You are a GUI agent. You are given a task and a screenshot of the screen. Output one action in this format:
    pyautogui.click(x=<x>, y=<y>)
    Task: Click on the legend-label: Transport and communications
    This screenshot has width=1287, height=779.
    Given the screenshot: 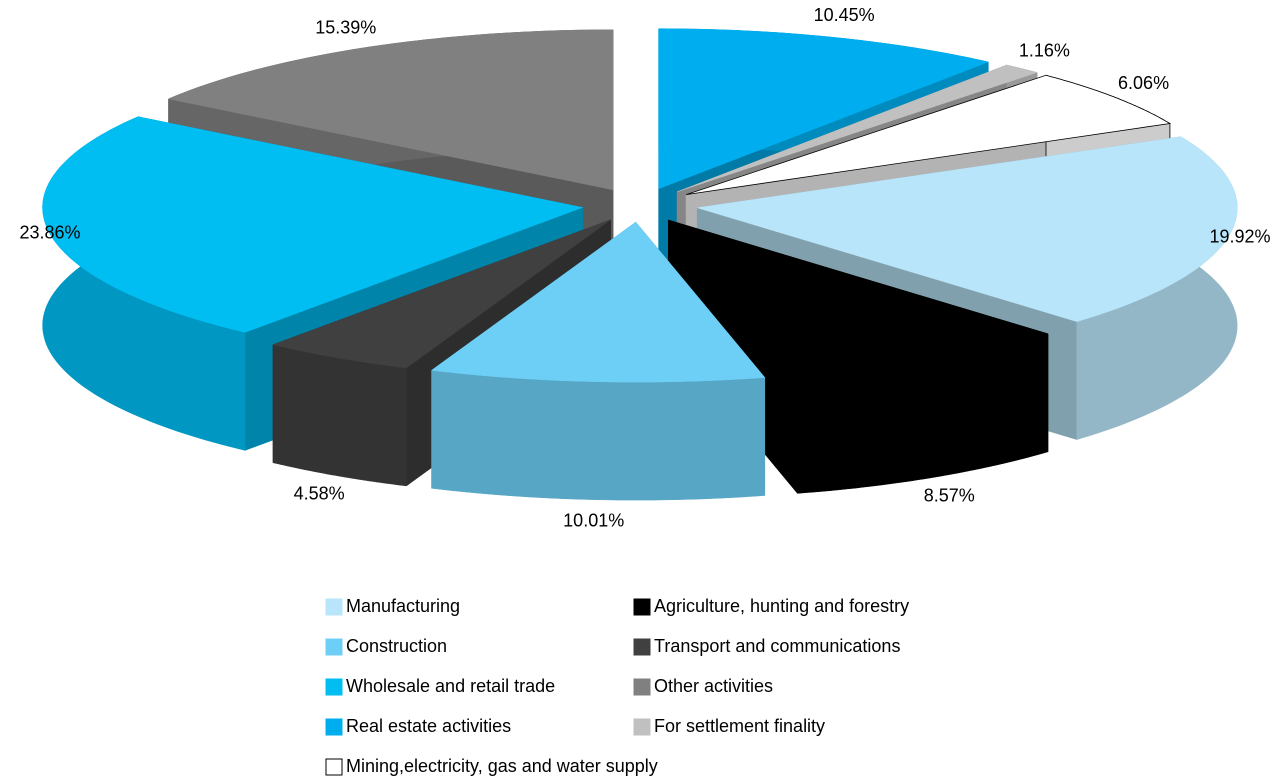 What is the action you would take?
    pyautogui.click(x=777, y=646)
    